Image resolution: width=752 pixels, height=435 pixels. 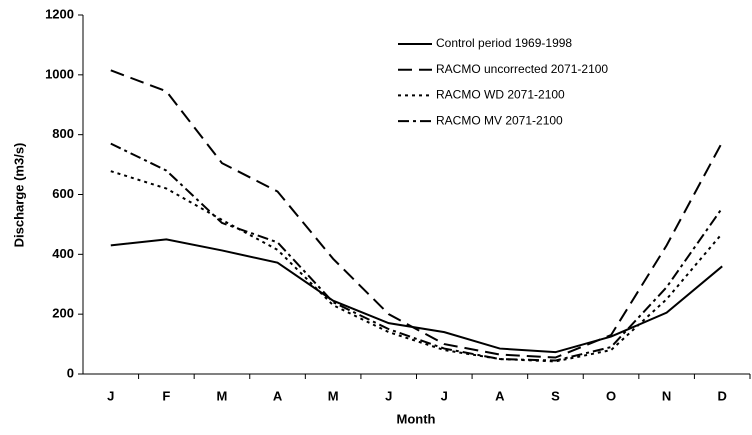 I want to click on y-axis-label: Discharge (m3/s), so click(x=18, y=195).